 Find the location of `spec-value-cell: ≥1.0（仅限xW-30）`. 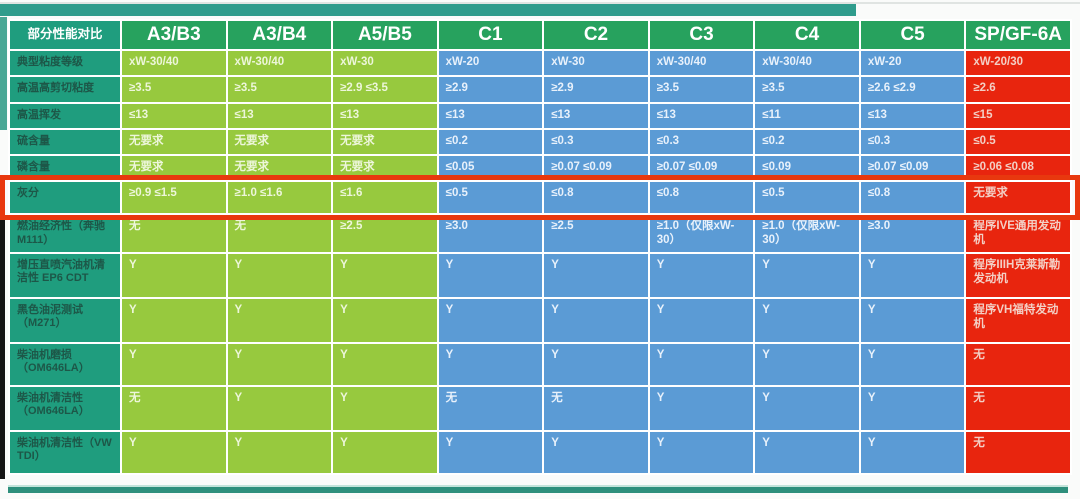

spec-value-cell: ≥1.0（仅限xW-30） is located at coordinates (807, 233).